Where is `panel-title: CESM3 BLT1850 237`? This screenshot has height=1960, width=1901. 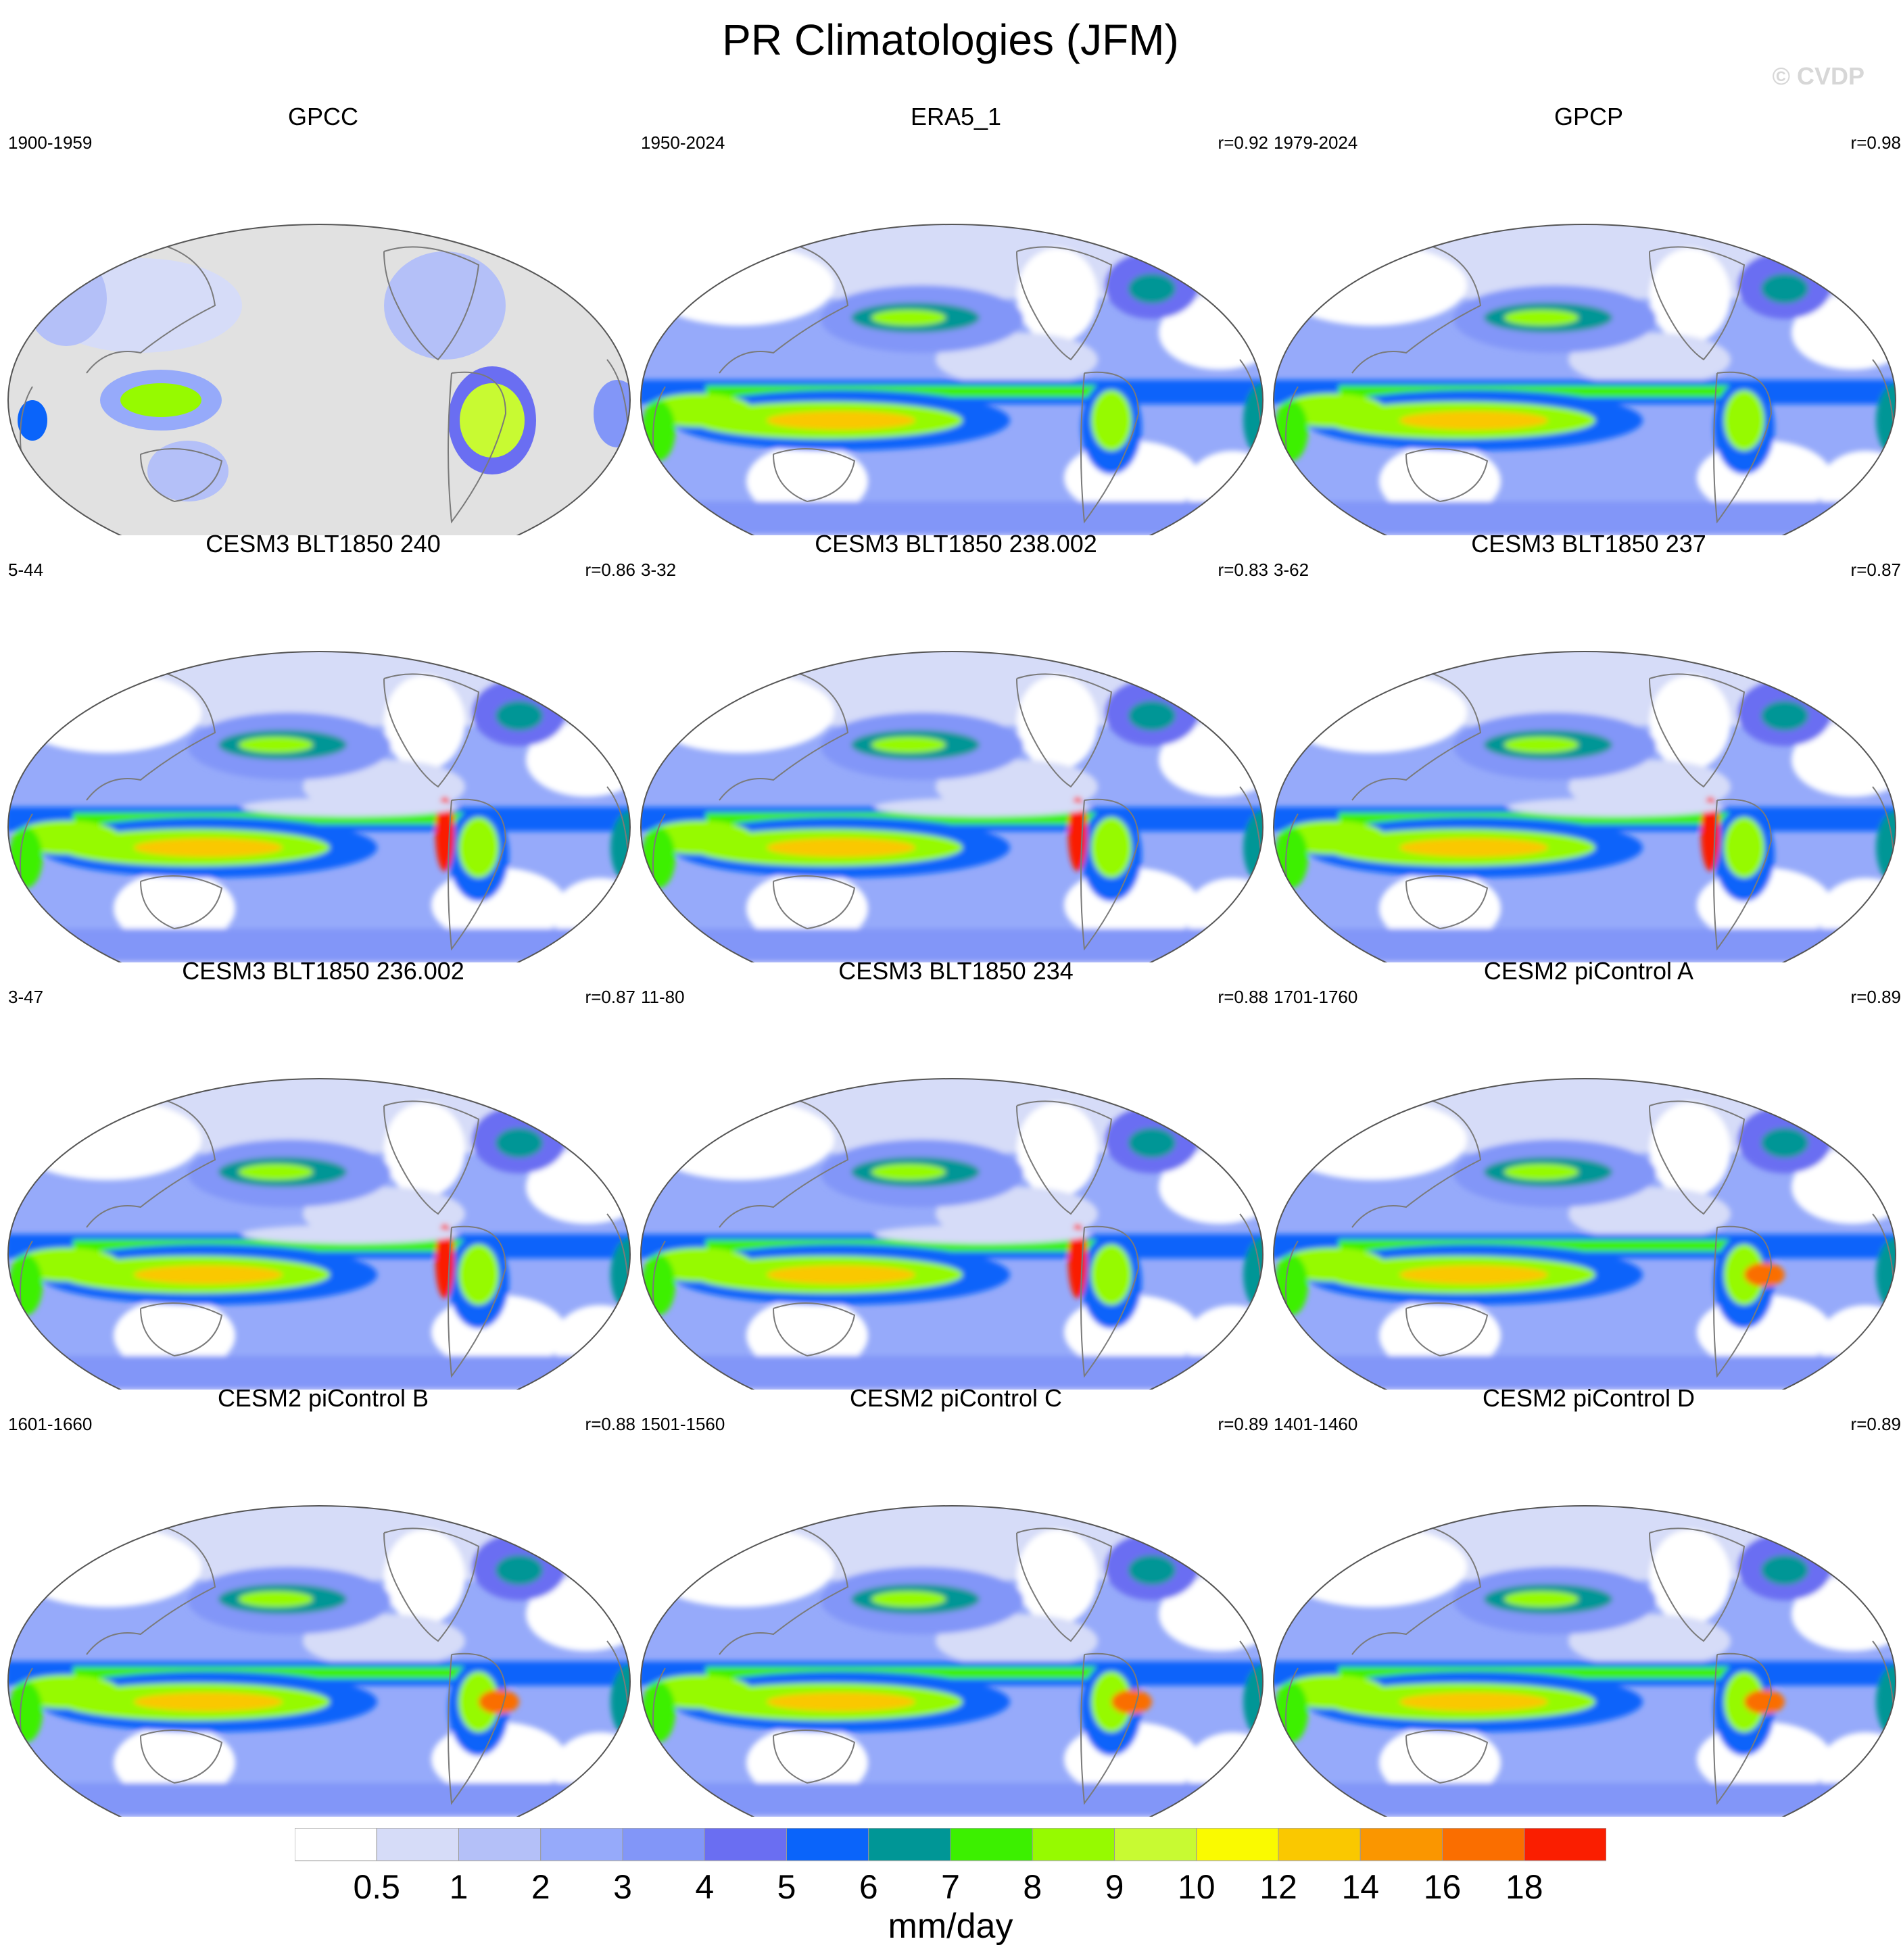
panel-title: CESM3 BLT1850 237 is located at coordinates (1588, 544).